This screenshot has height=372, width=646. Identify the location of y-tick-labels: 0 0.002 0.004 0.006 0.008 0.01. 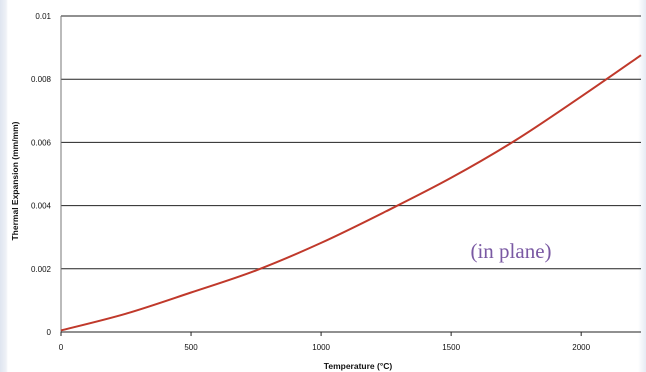
(41, 174).